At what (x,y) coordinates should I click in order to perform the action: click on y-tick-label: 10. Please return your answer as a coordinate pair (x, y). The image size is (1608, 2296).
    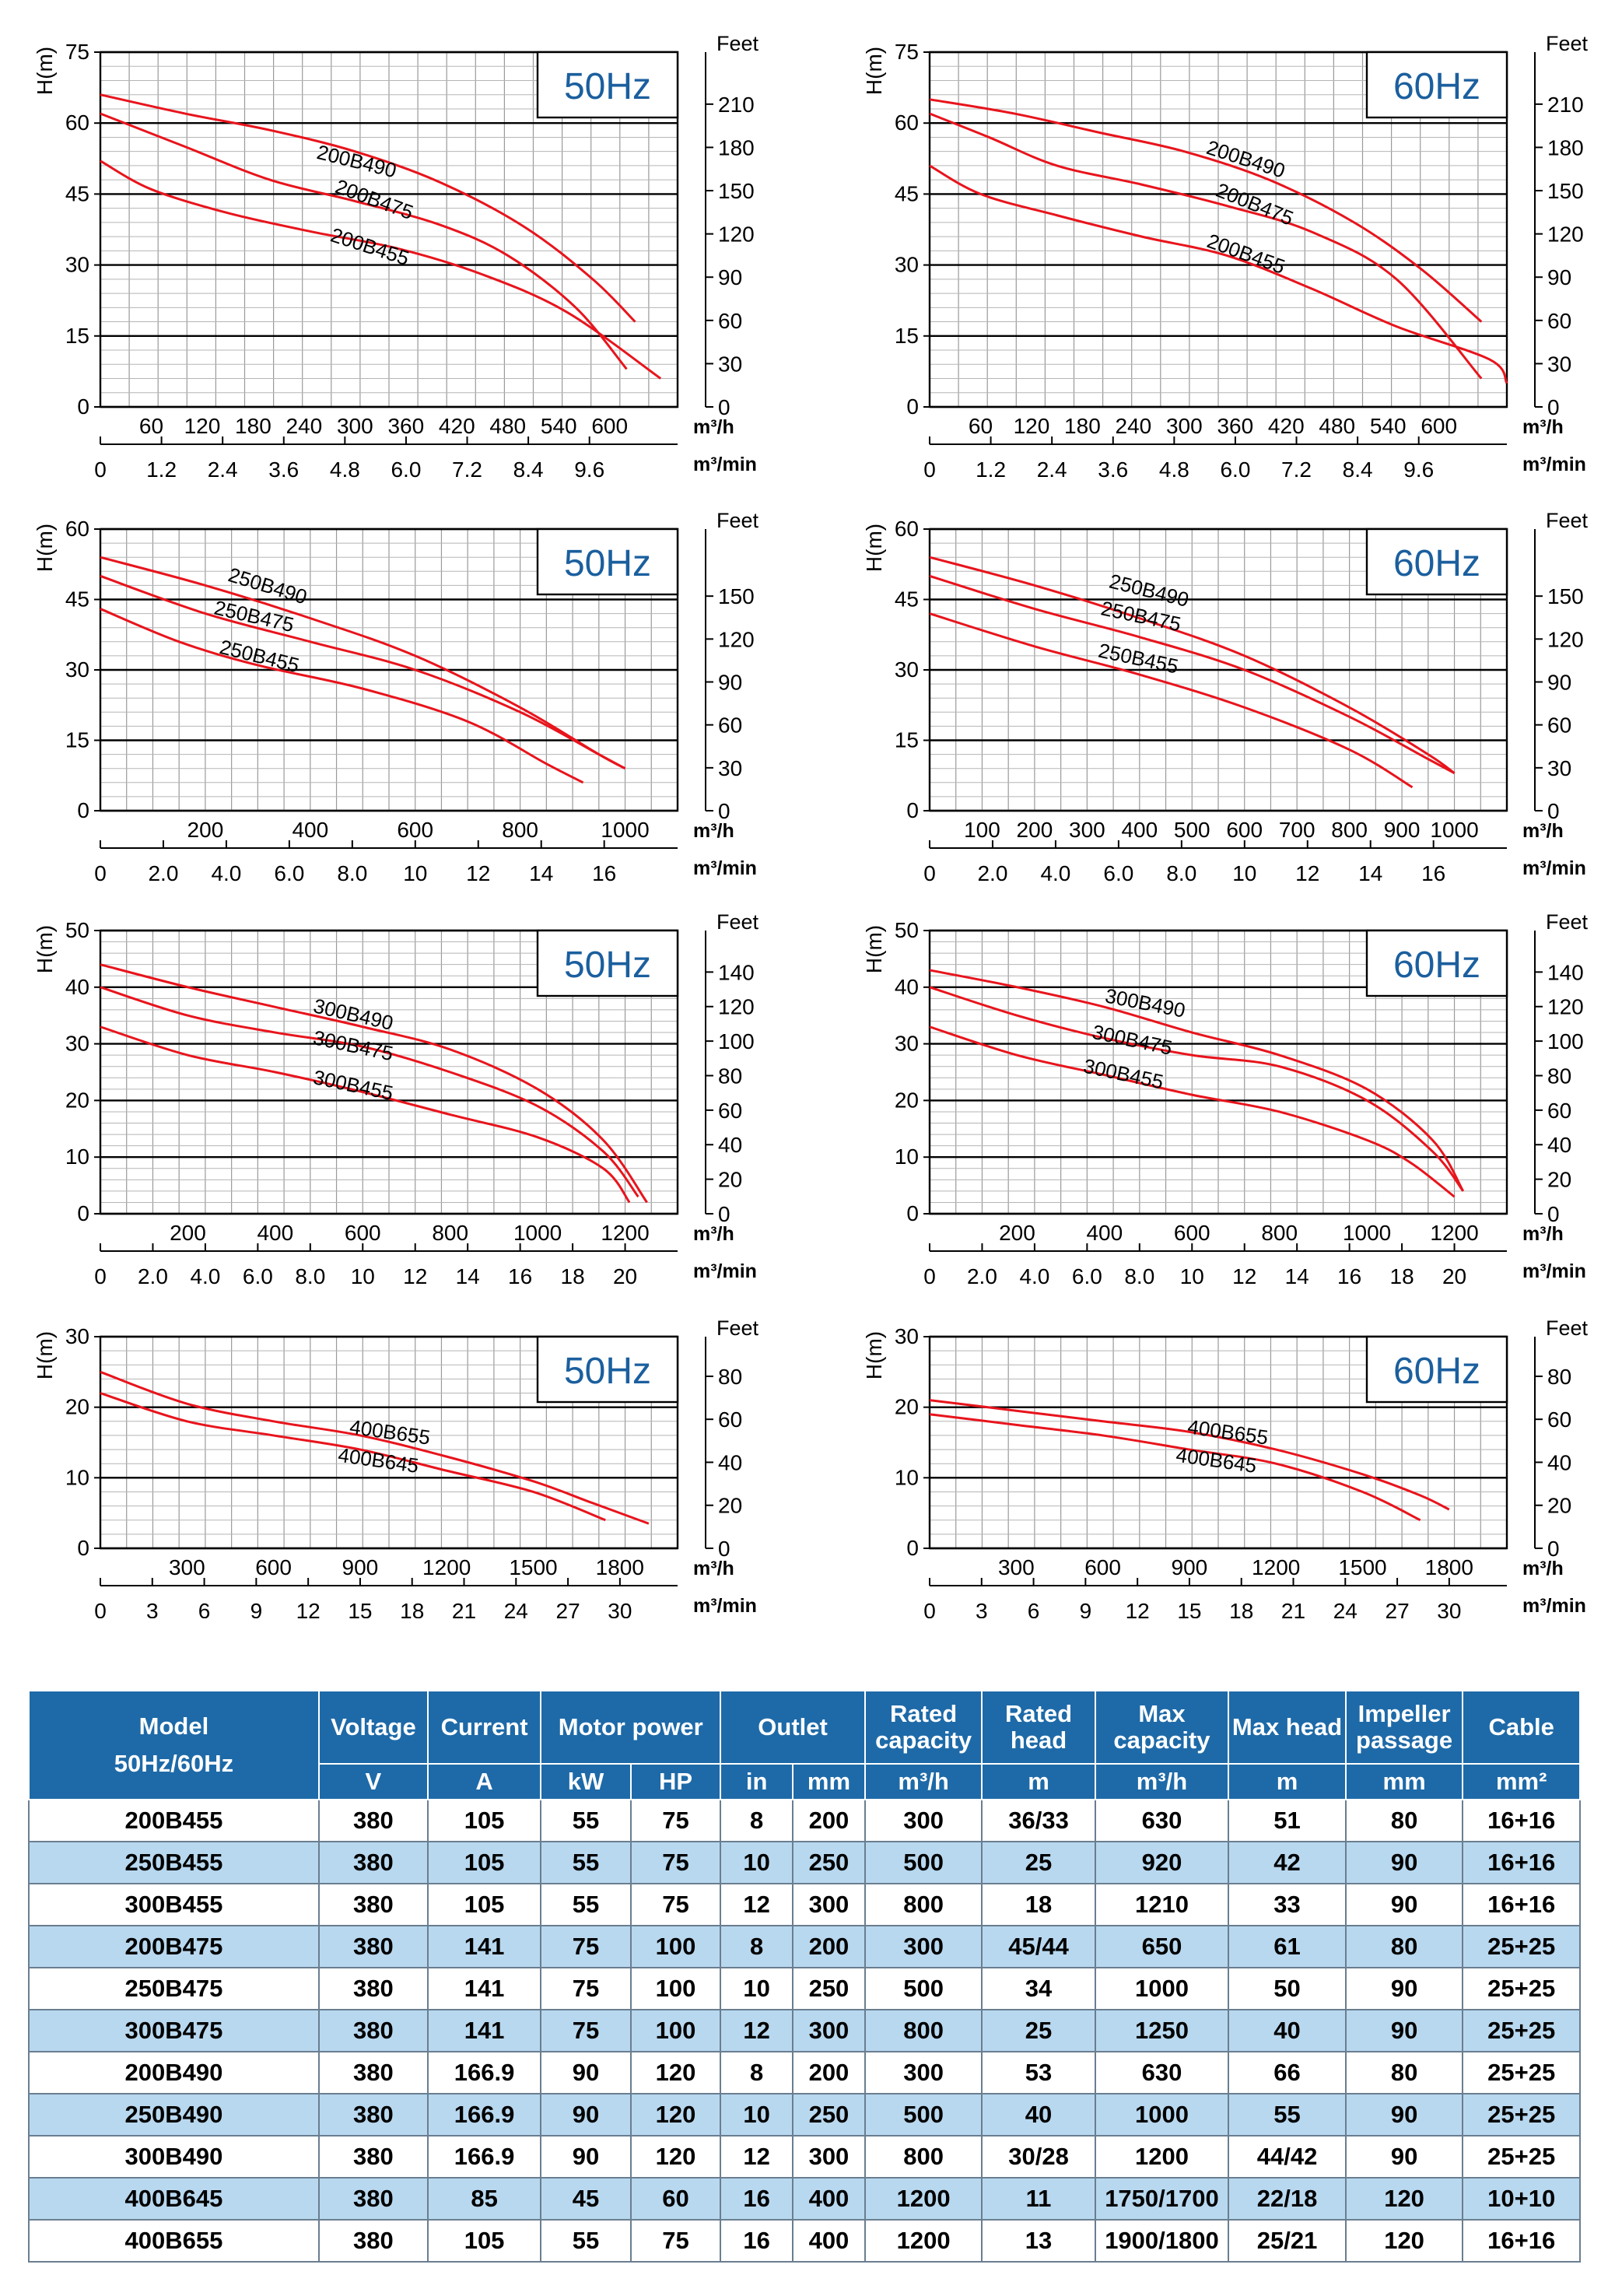
    Looking at the image, I should click on (907, 1156).